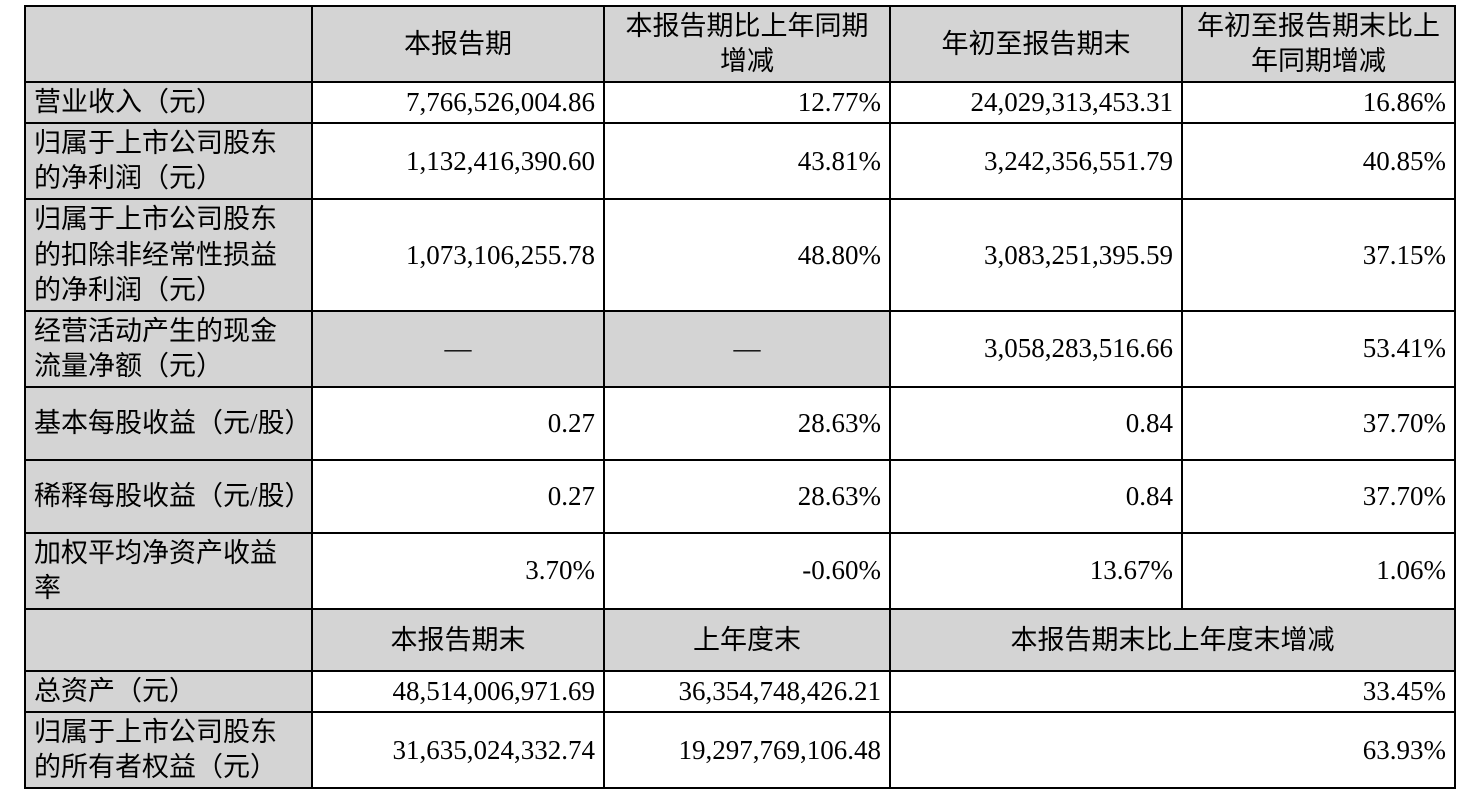 This screenshot has width=1479, height=789. I want to click on cell-ytd-yoy: 53.41%, so click(1318, 348).